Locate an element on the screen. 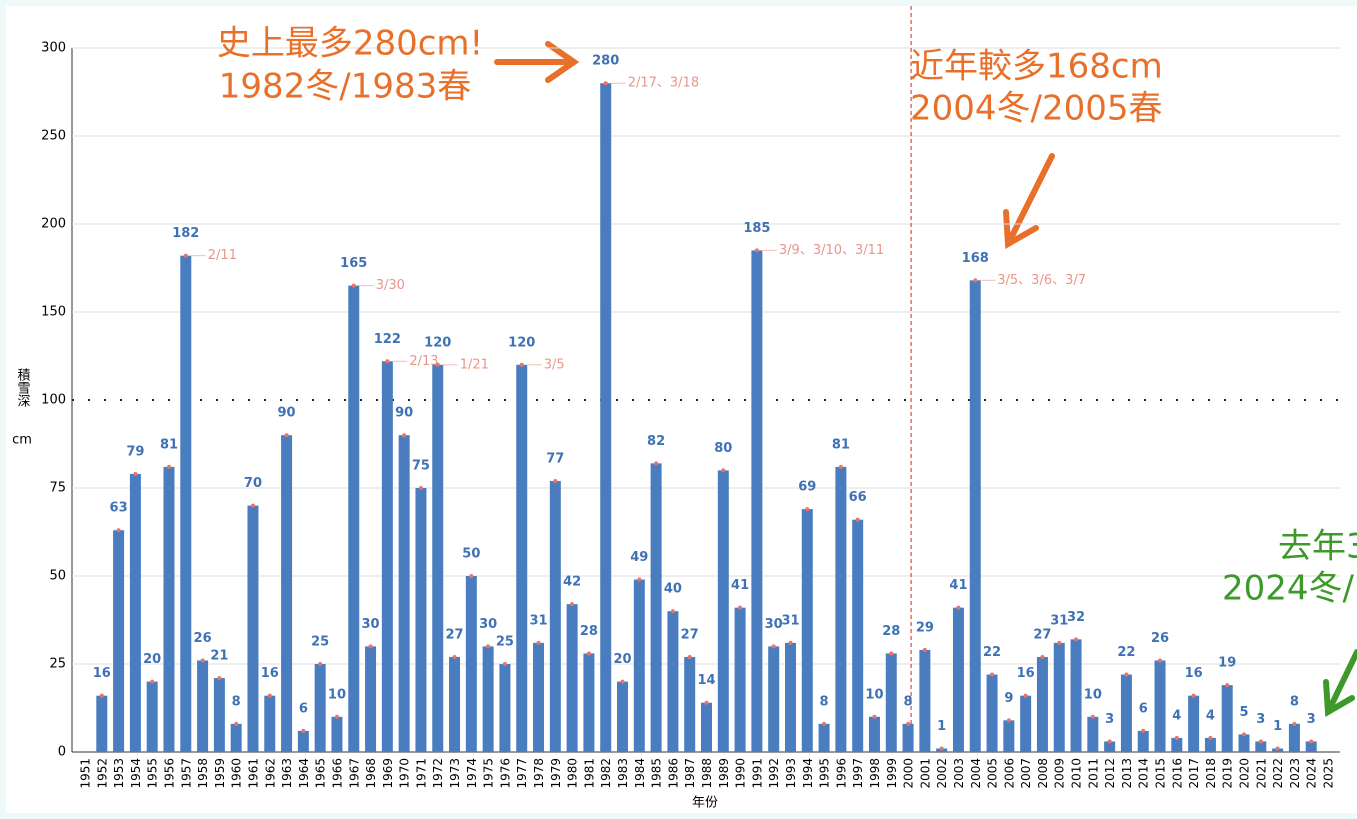  annotation: 1982冬/1983春 is located at coordinates (345, 87).